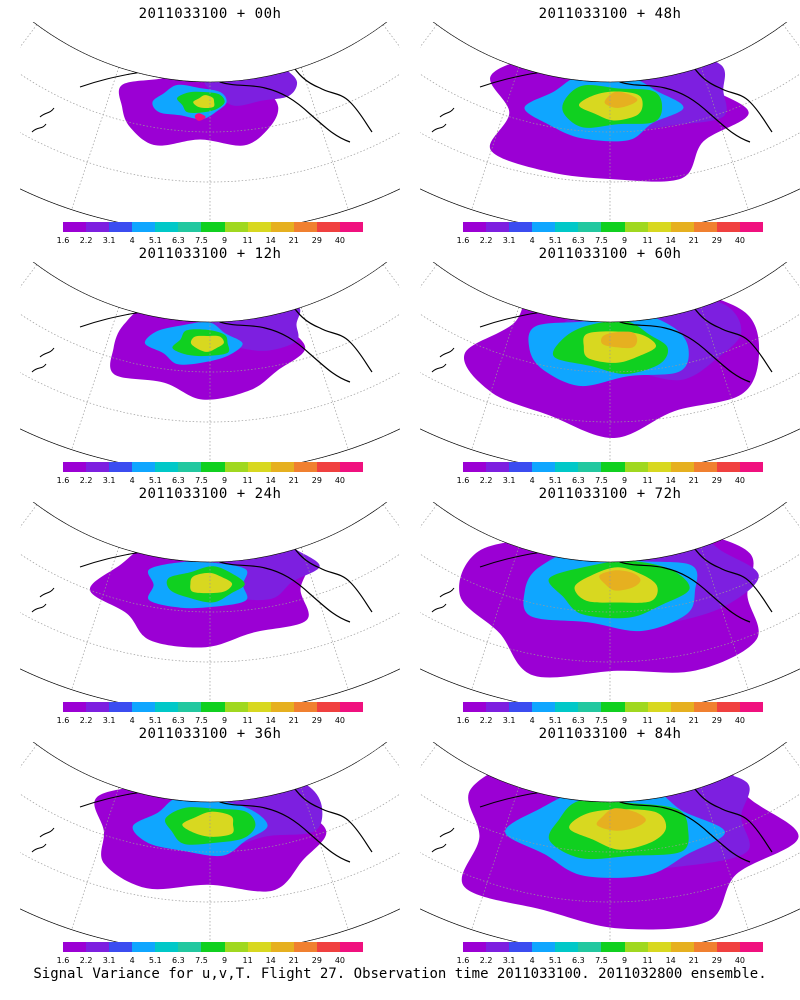 The width and height of the screenshot is (800, 1000). I want to click on colorbar-tick-label: 4, so click(132, 480).